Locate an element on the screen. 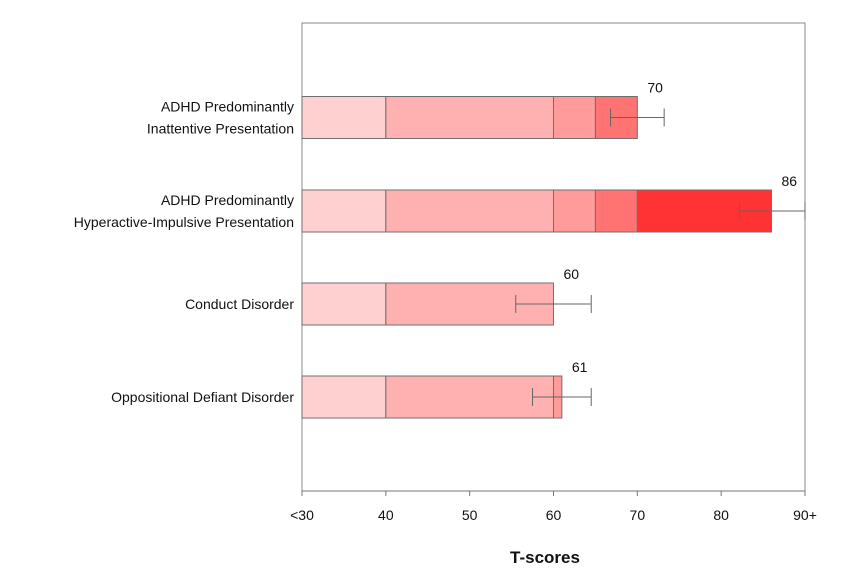  x-axis-tick-label: 50 is located at coordinates (470, 515).